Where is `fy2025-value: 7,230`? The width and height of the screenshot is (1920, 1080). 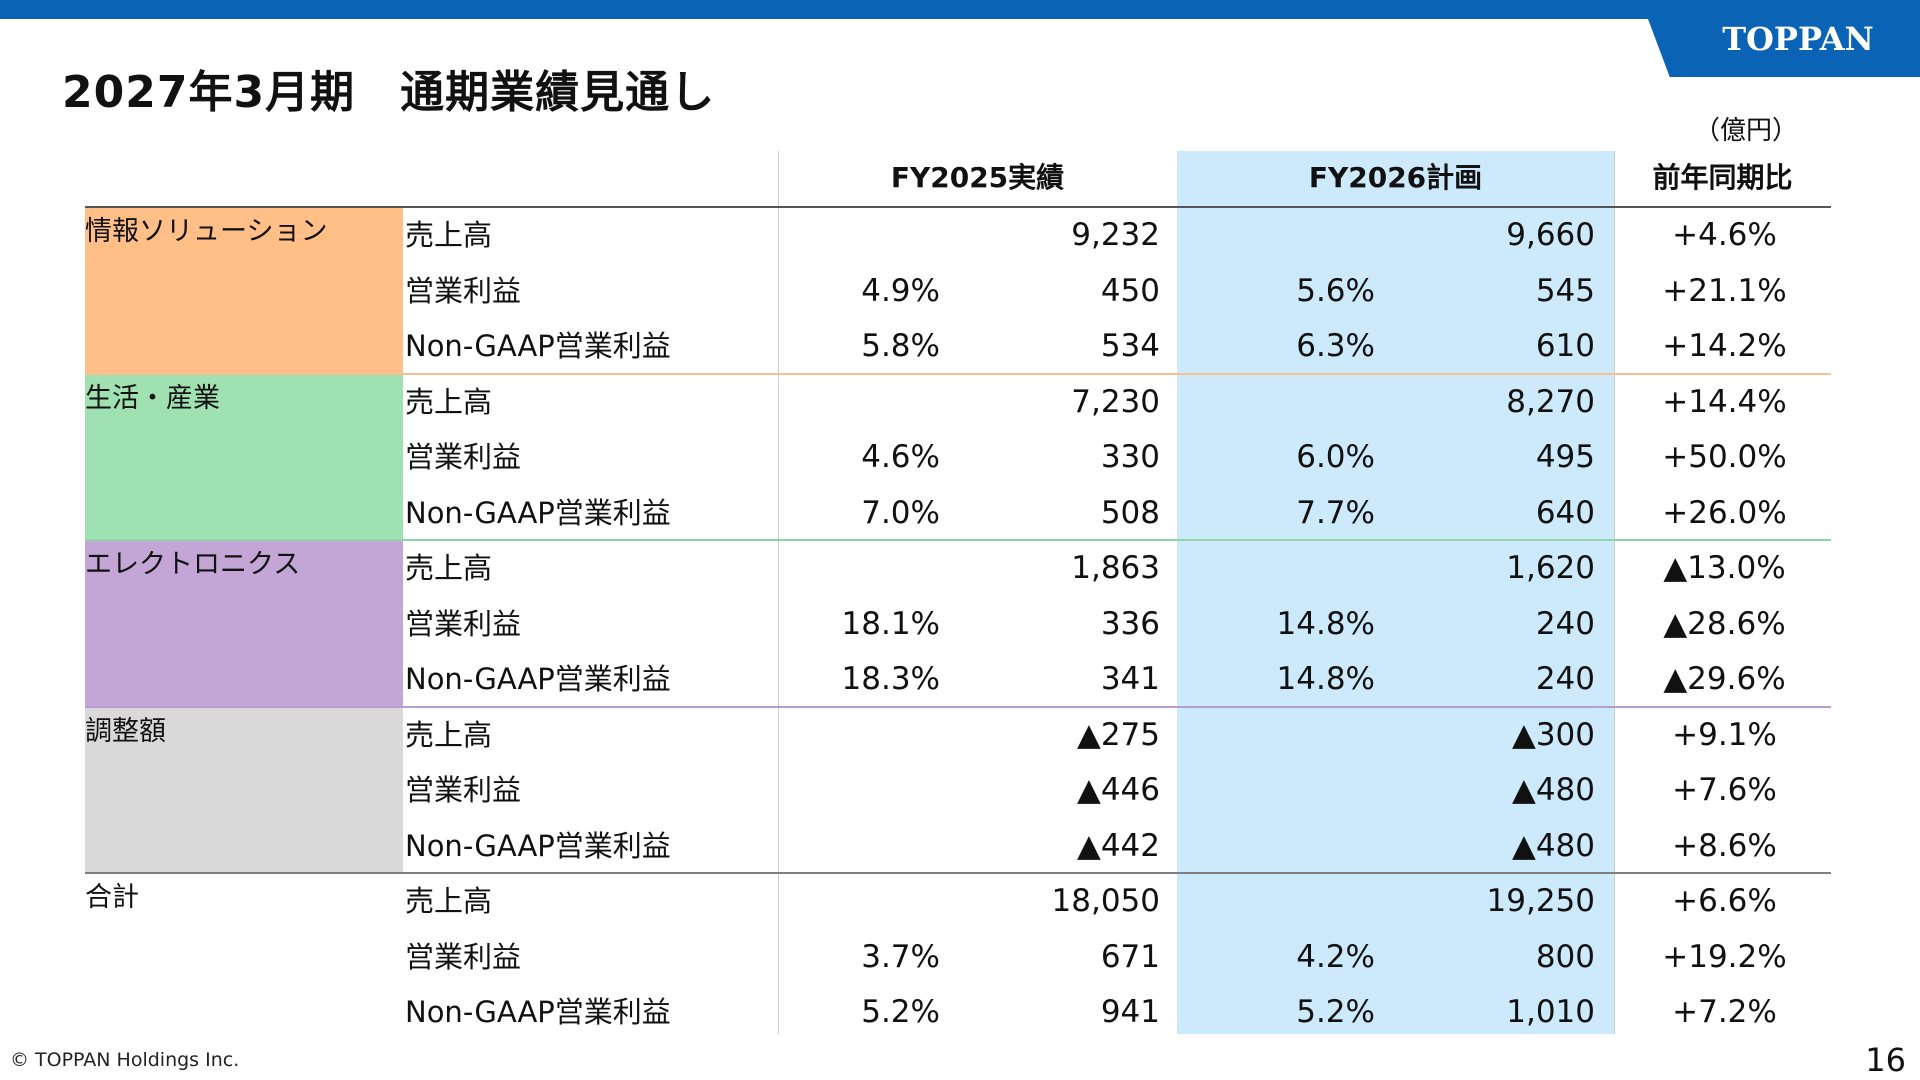 fy2025-value: 7,230 is located at coordinates (1115, 401).